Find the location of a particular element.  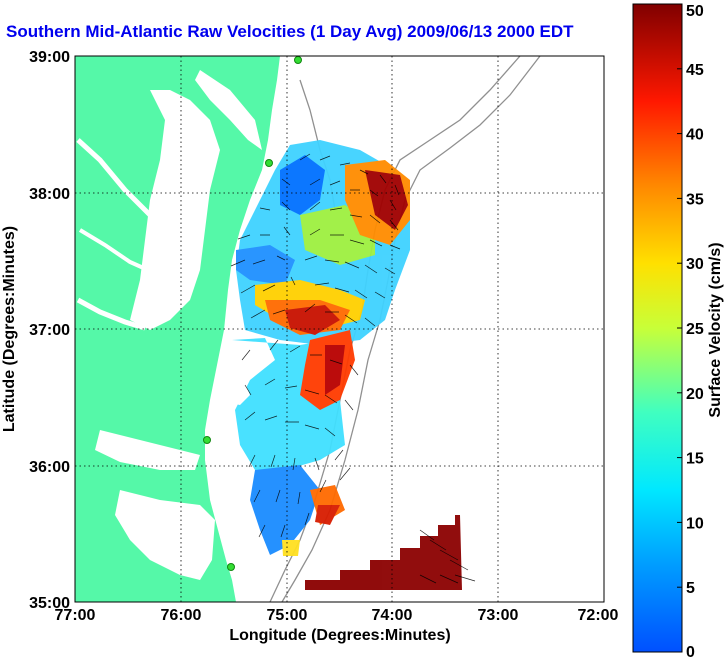

colorbar-tick-label: 20 is located at coordinates (695, 394).